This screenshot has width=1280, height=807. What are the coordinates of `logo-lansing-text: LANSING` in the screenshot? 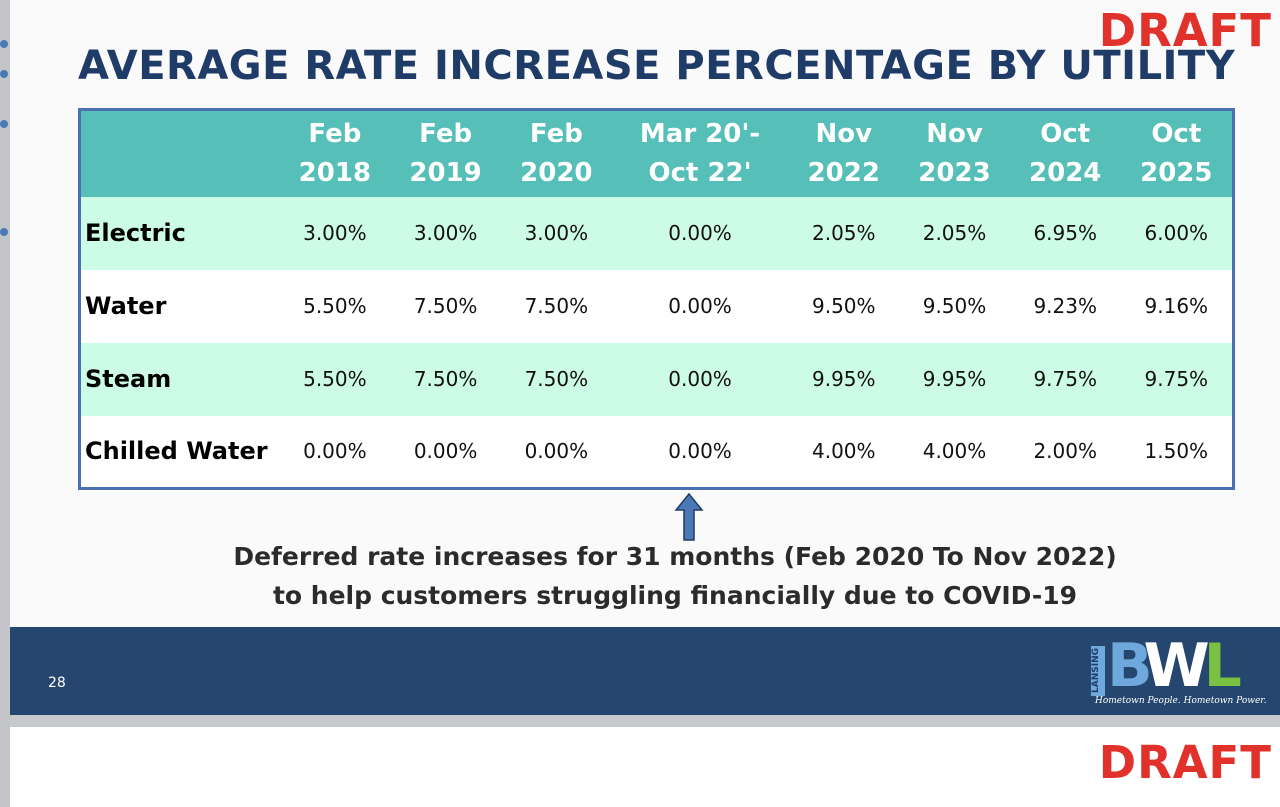 It's located at (1098, 671).